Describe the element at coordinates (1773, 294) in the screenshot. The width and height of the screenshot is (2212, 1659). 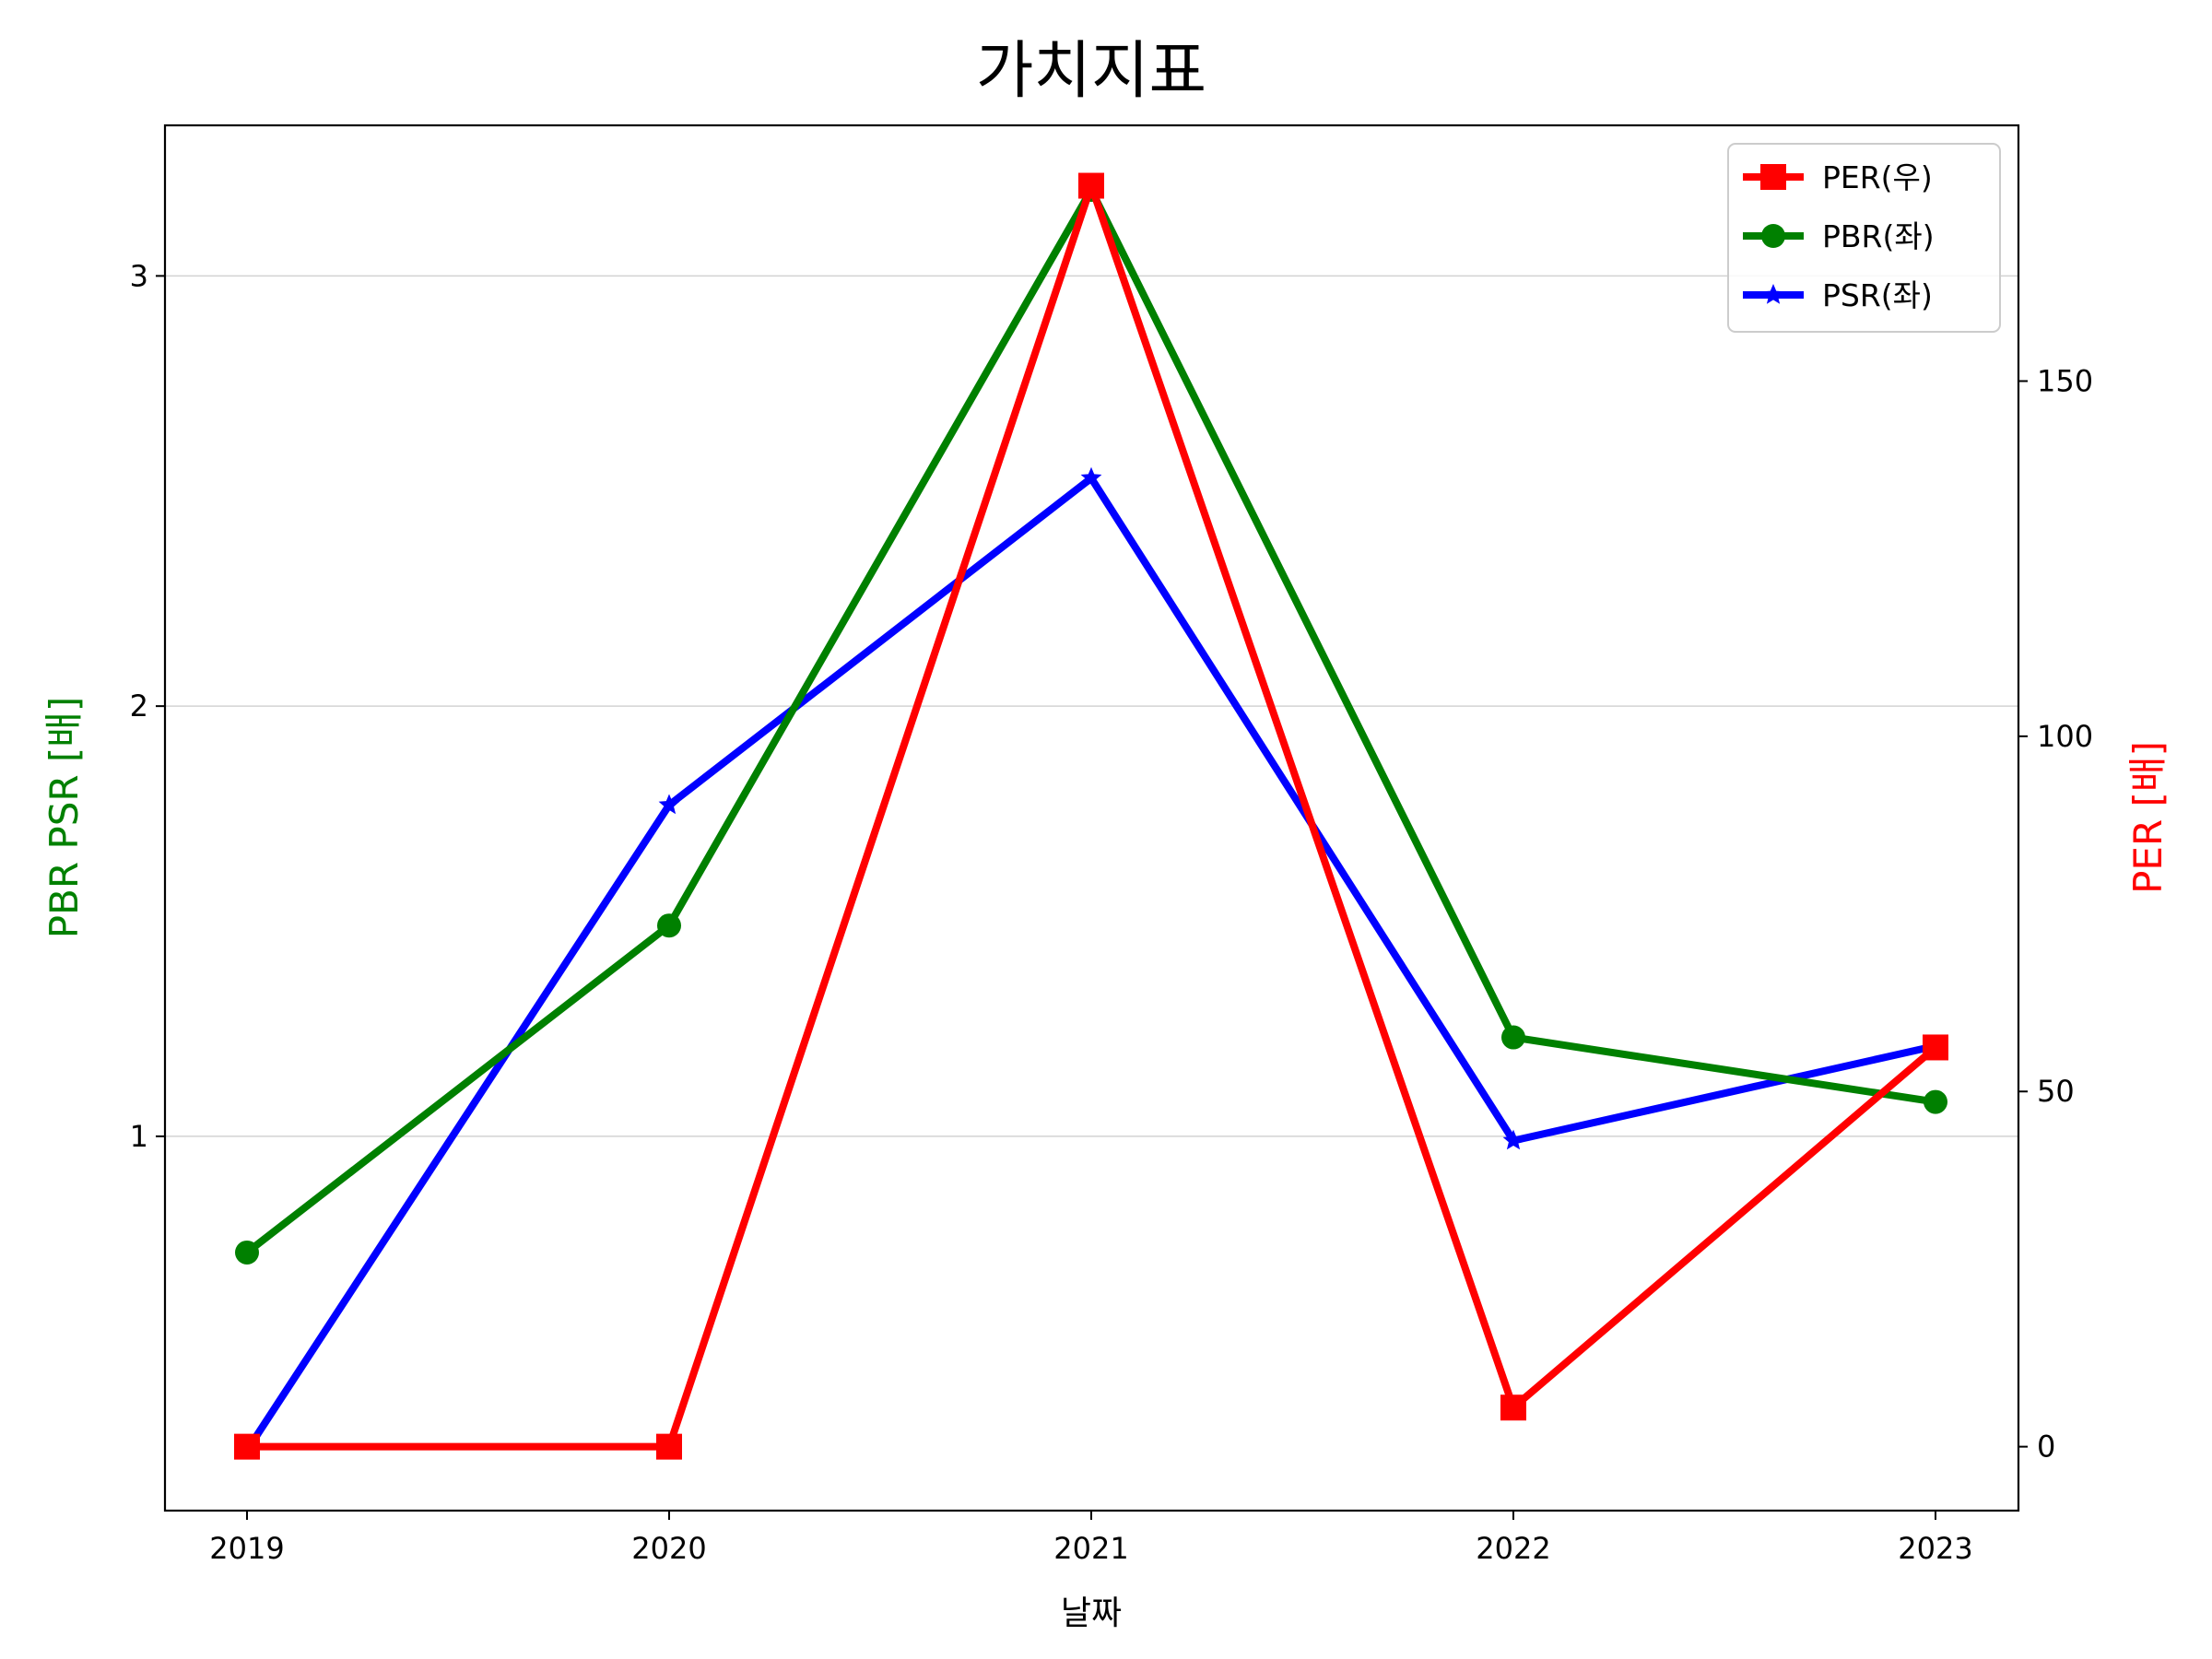
I see `legend-marker-psr` at that location.